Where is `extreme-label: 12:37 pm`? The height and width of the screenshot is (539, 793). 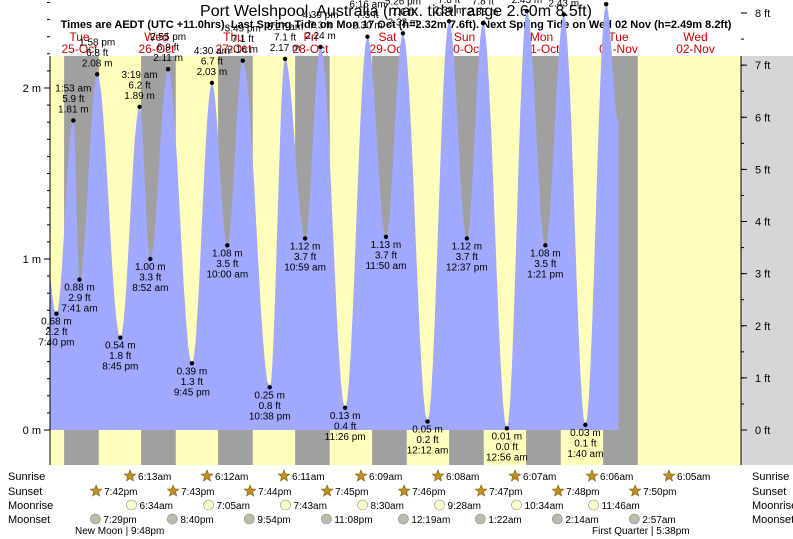
extreme-label: 12:37 pm is located at coordinates (467, 267).